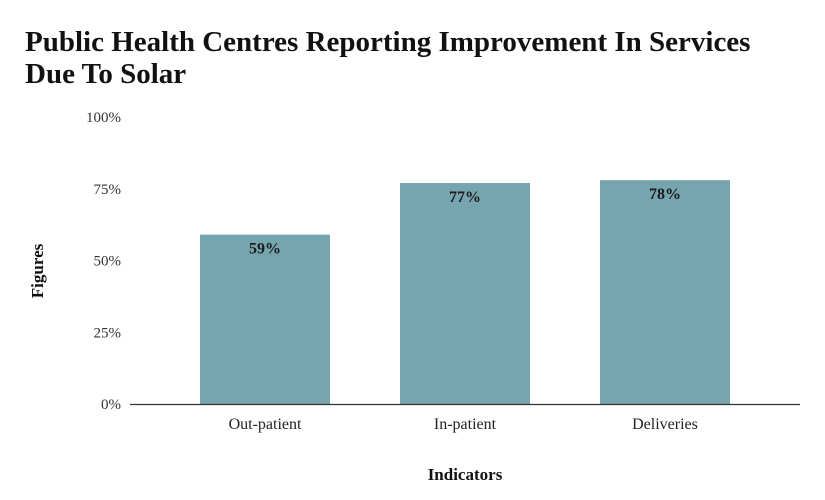 The image size is (825, 500). What do you see at coordinates (108, 262) in the screenshot?
I see `y-tick-label: 50%` at bounding box center [108, 262].